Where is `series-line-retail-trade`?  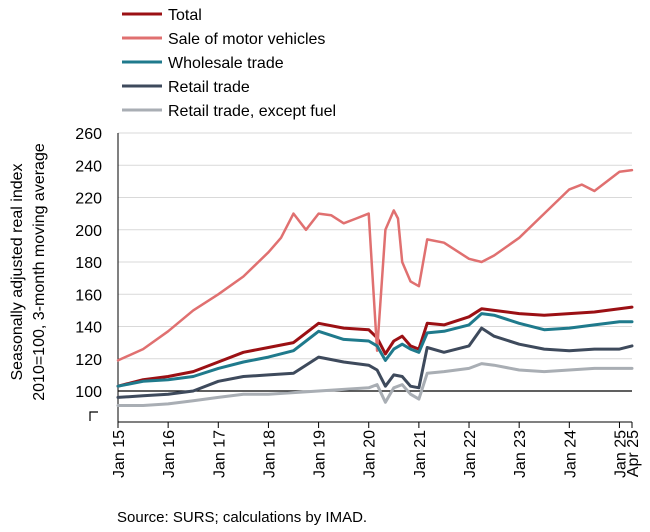 series-line-retail-trade is located at coordinates (375, 362).